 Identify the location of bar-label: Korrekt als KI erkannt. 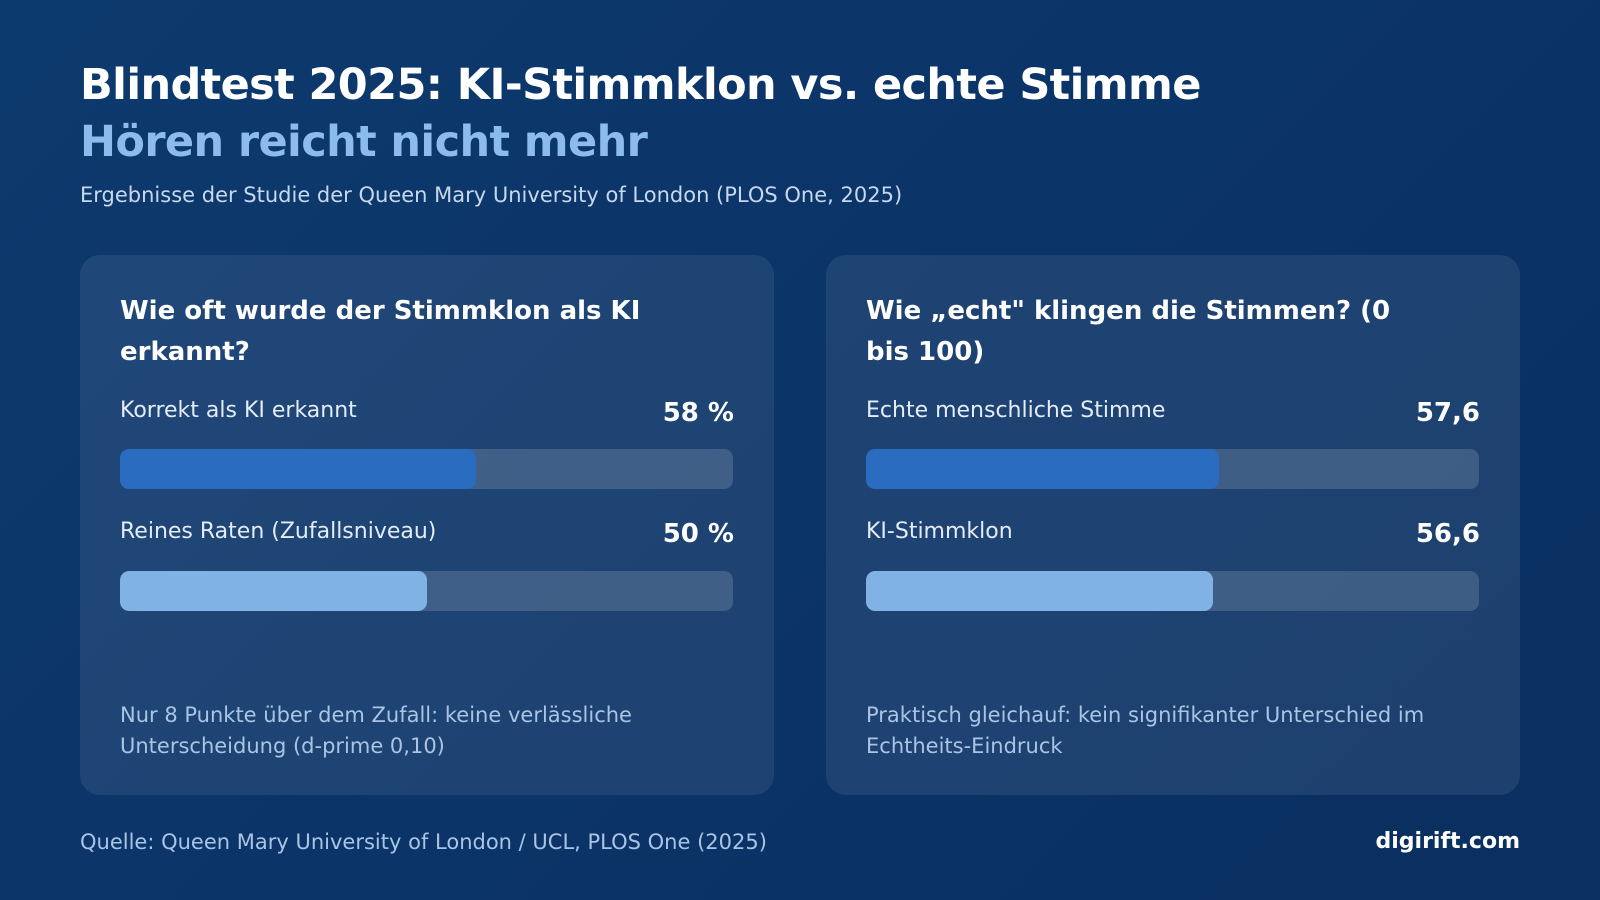
(238, 410).